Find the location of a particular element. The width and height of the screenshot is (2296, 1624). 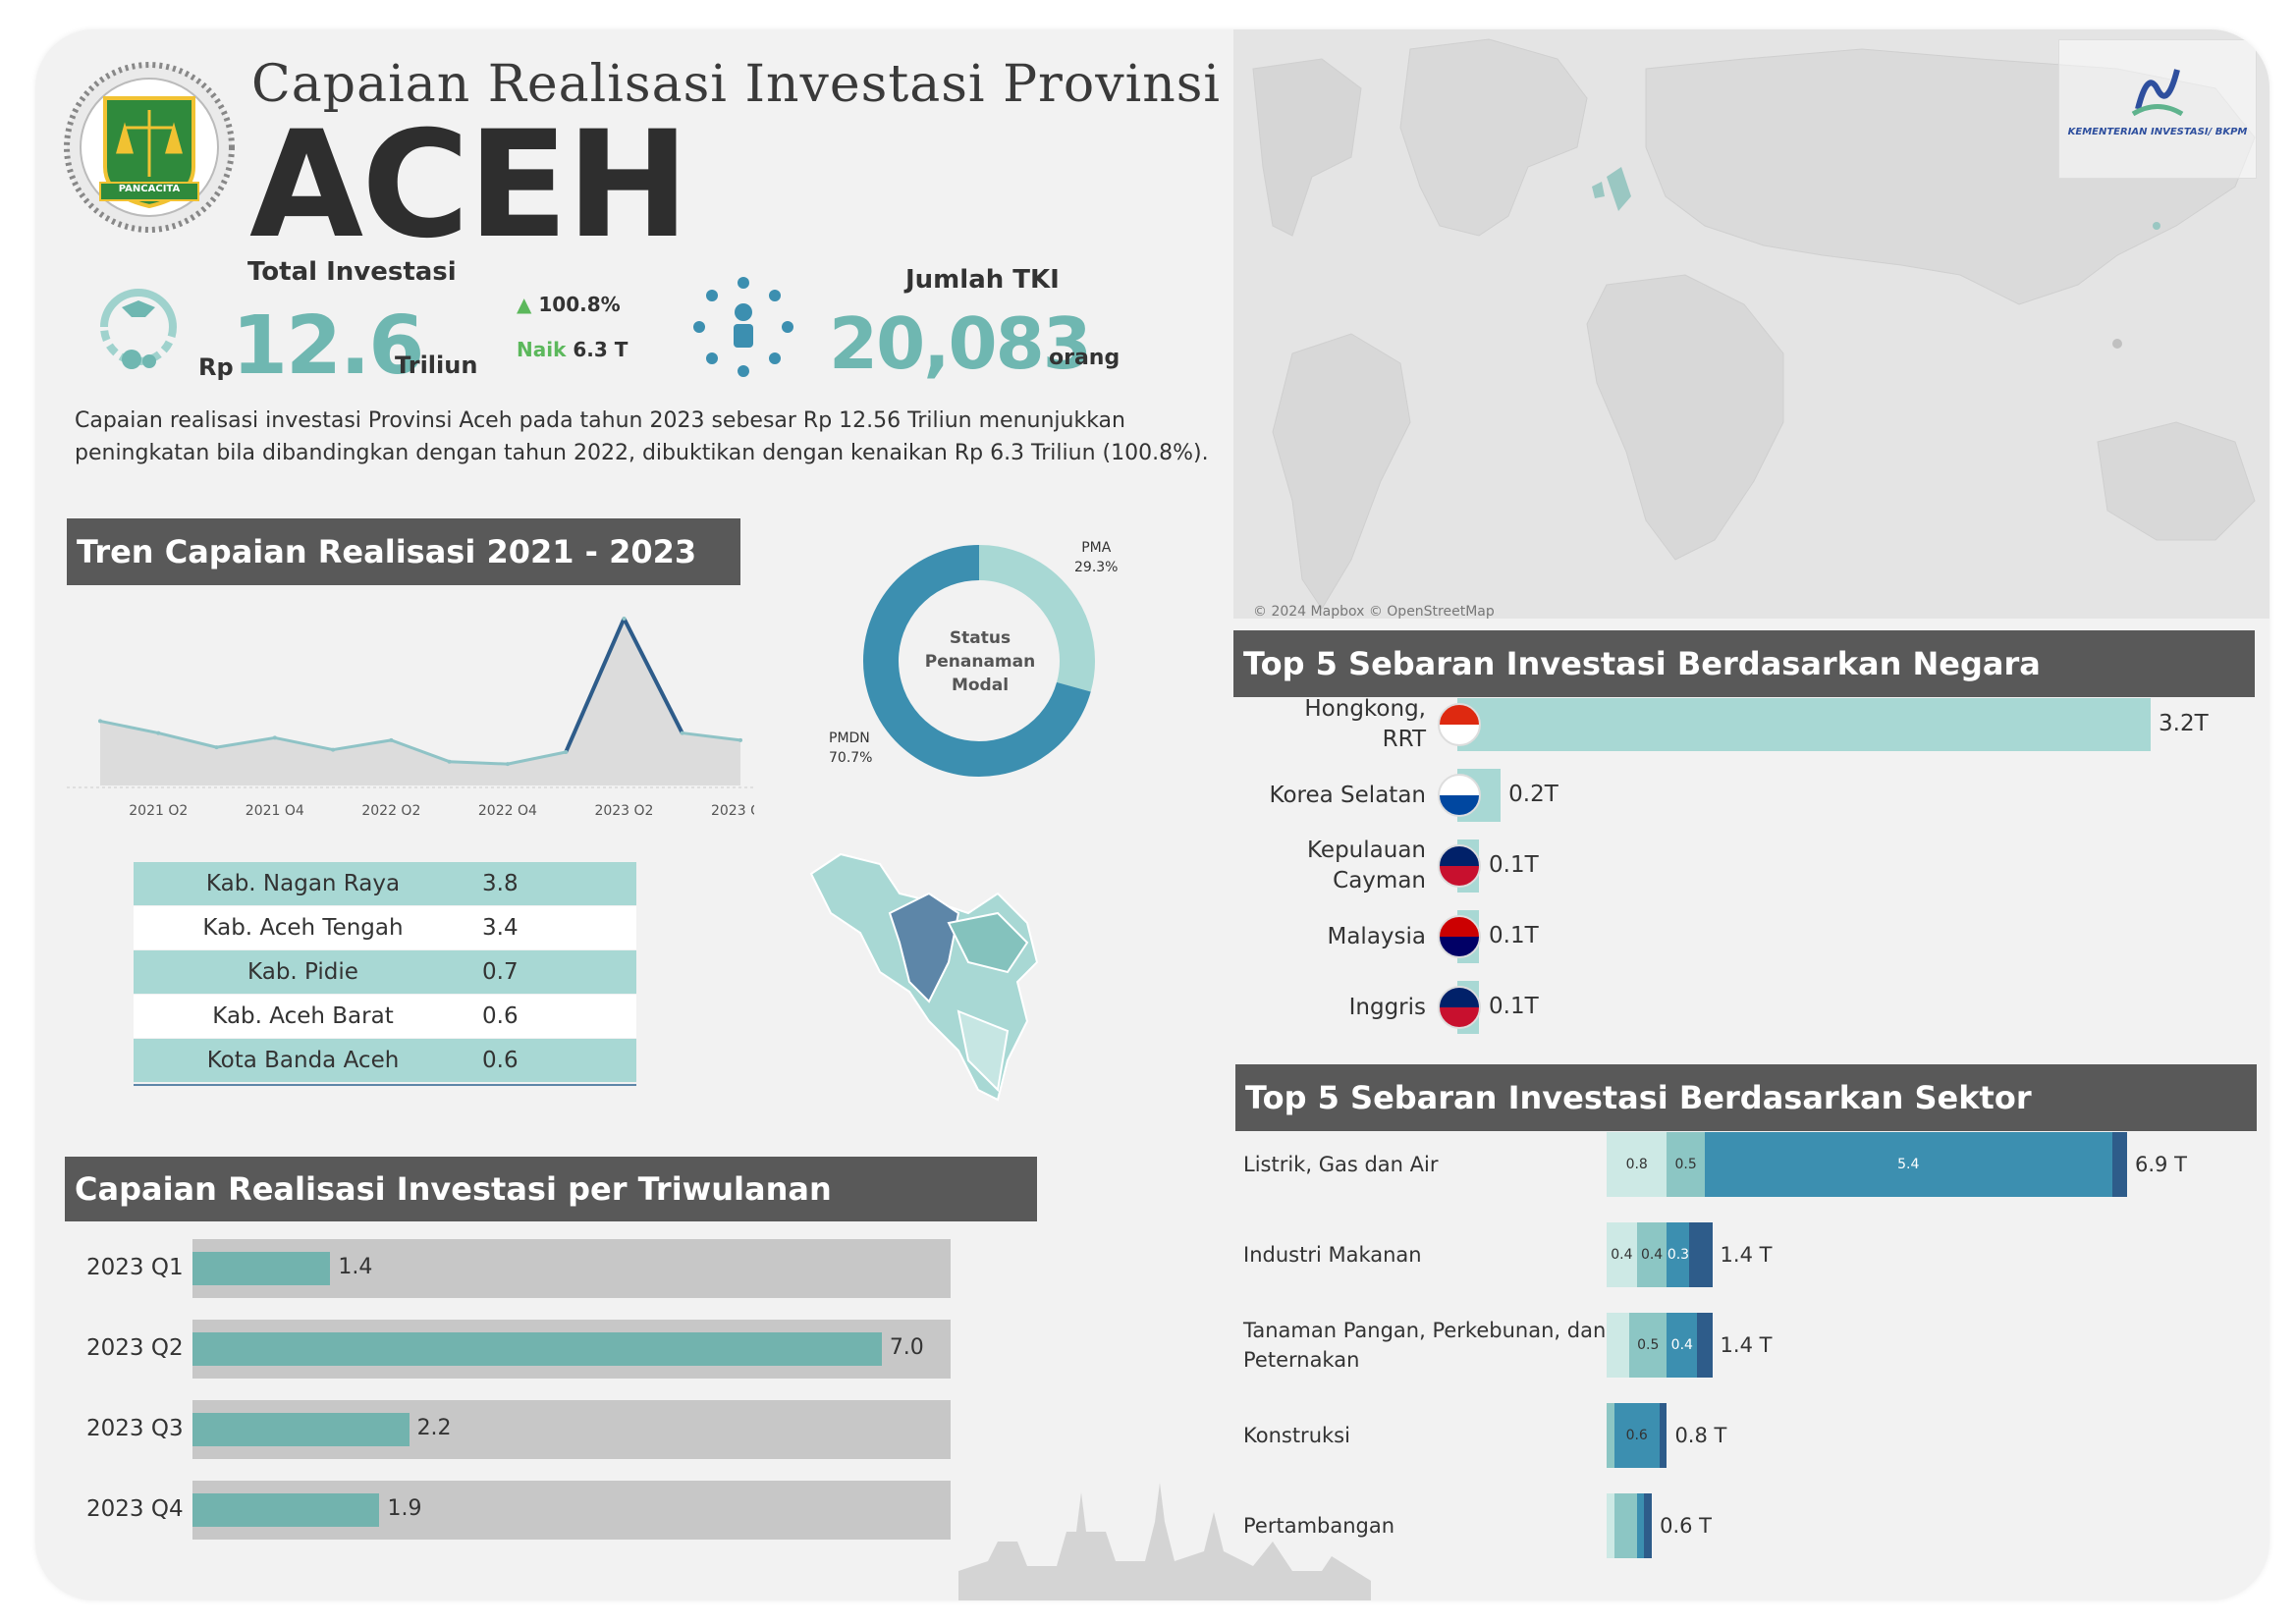

ministry-logo-text: KEMENTERIAN INVESTASI/ BKPM is located at coordinates (2157, 132).